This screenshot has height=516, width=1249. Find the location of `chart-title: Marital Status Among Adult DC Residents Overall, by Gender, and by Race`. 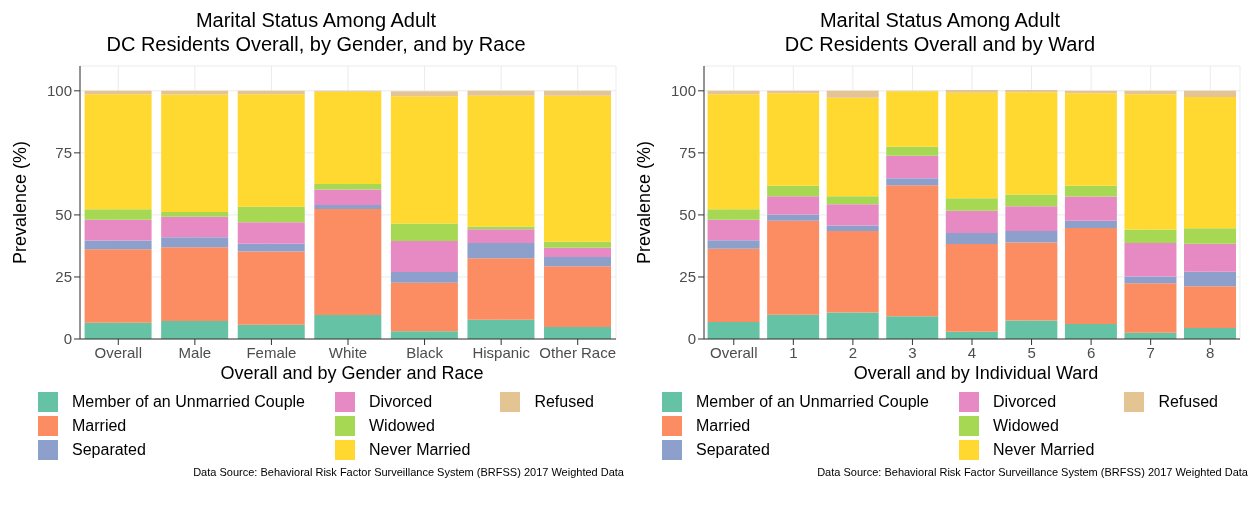

chart-title: Marital Status Among Adult DC Residents Overall, by Gender, and by Race is located at coordinates (316, 32).